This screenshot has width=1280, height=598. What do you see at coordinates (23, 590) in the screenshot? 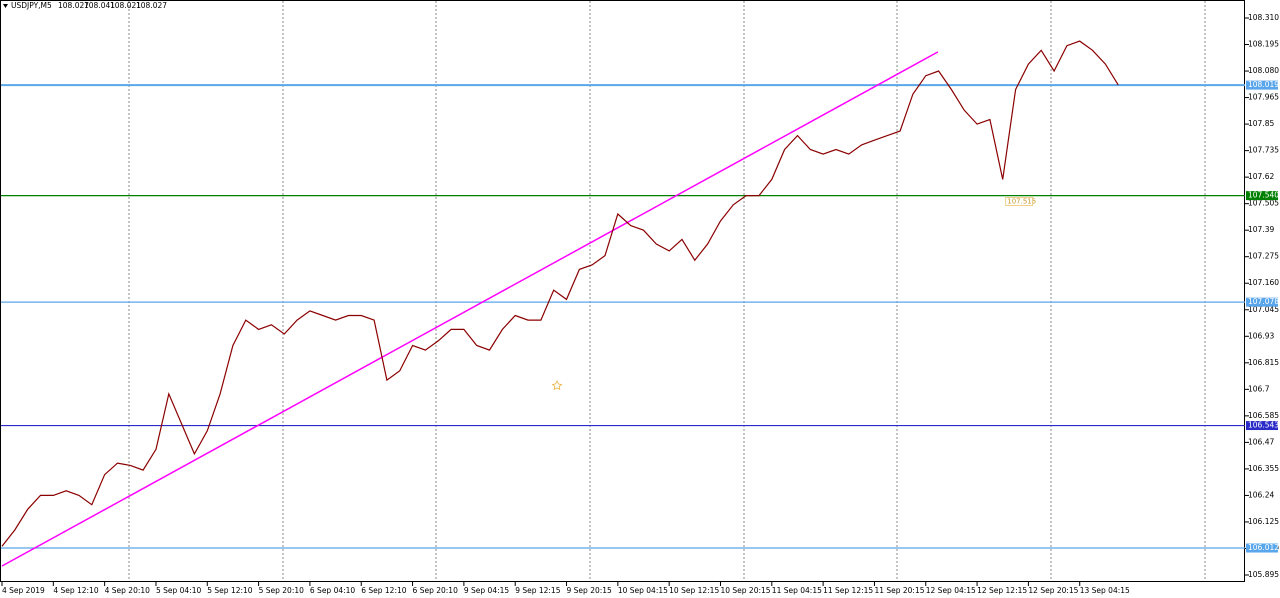
I see `x-tick-label: 4 Sep 2019` at bounding box center [23, 590].